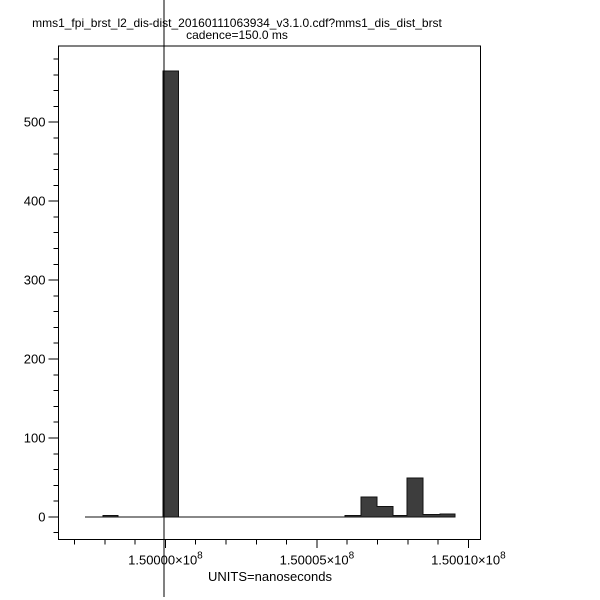 Image resolution: width=600 pixels, height=600 pixels. Describe the element at coordinates (317, 559) in the screenshot. I see `x-tick-label: 1.50005×10⁸` at that location.